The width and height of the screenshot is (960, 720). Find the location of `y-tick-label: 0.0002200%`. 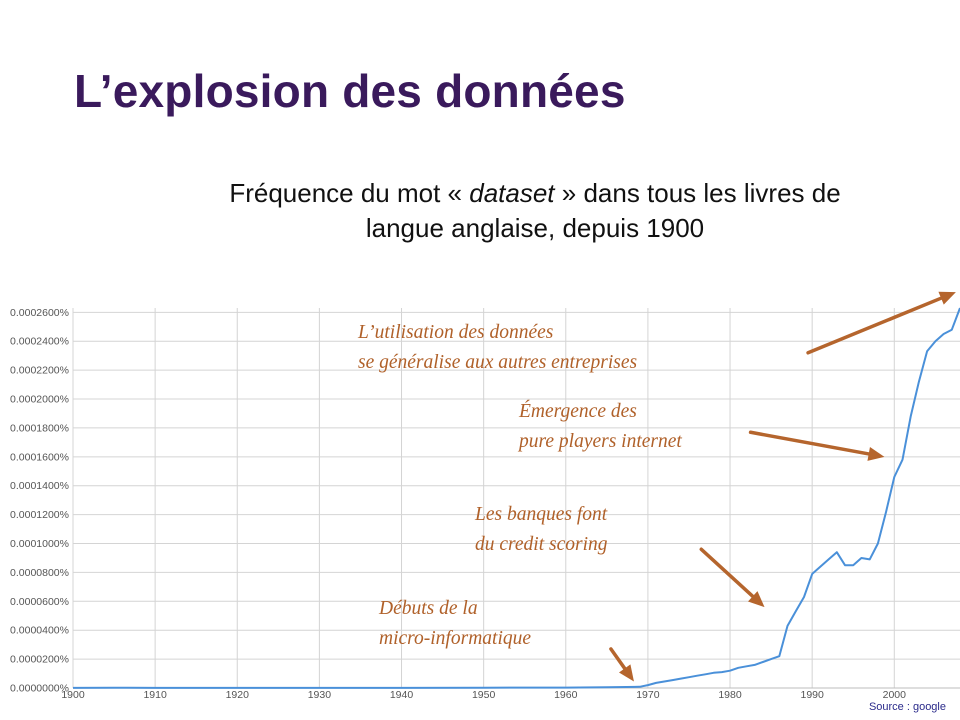

y-tick-label: 0.0002200% is located at coordinates (39, 371).